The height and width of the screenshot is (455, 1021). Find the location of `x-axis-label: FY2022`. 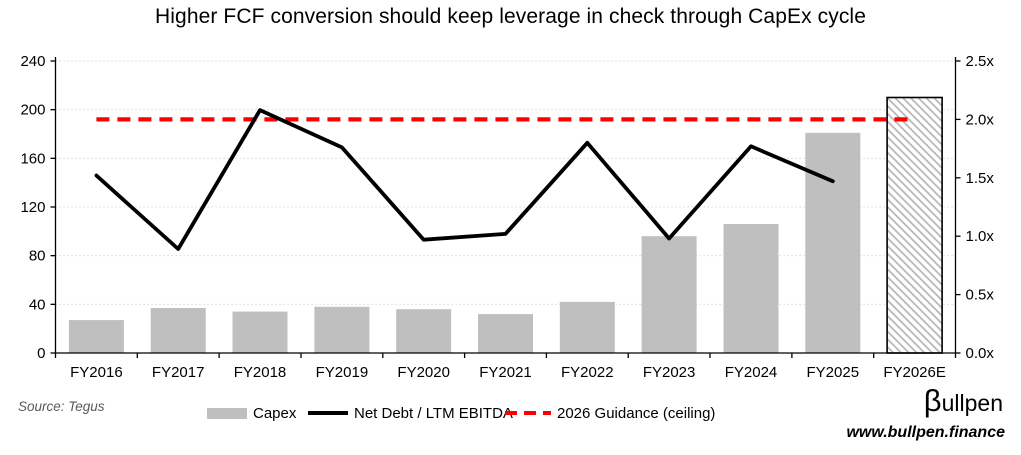

x-axis-label: FY2022 is located at coordinates (587, 372).